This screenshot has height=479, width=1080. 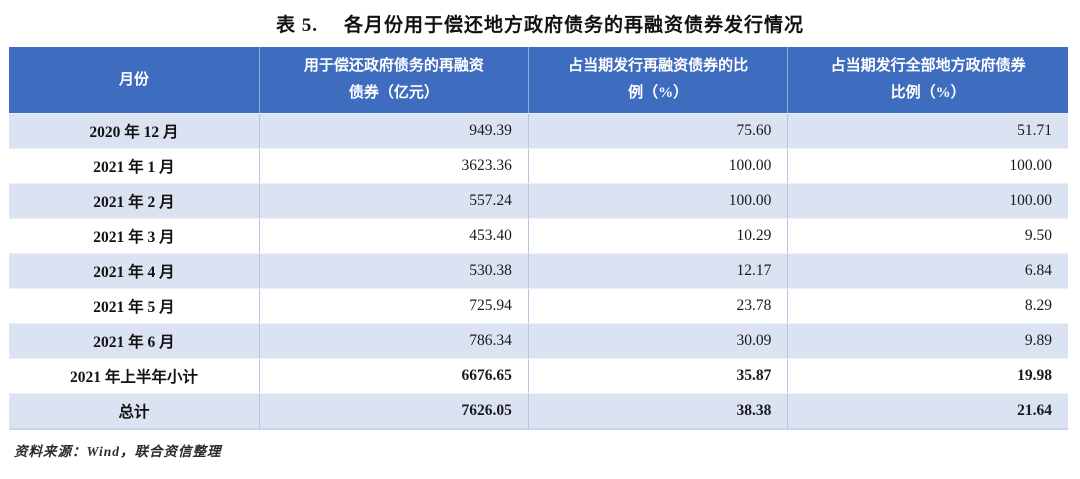 I want to click on table-row-2021-01: 2021 年 1 月 3623.36 100.00 100.00, so click(x=538, y=165).